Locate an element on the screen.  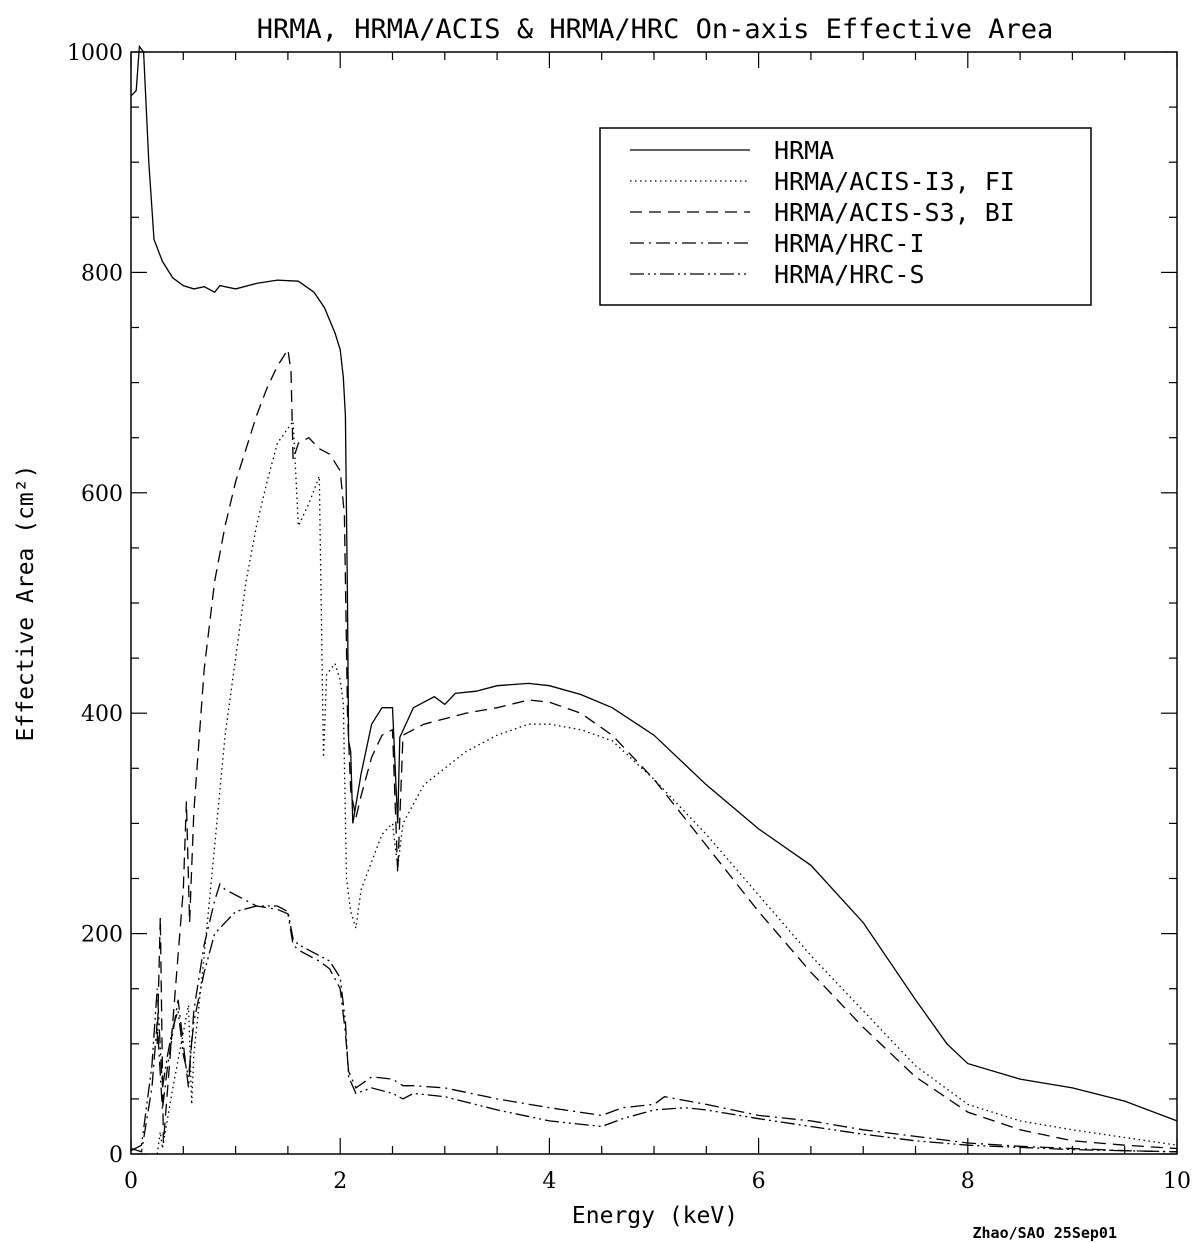
legend-box is located at coordinates (845, 216).